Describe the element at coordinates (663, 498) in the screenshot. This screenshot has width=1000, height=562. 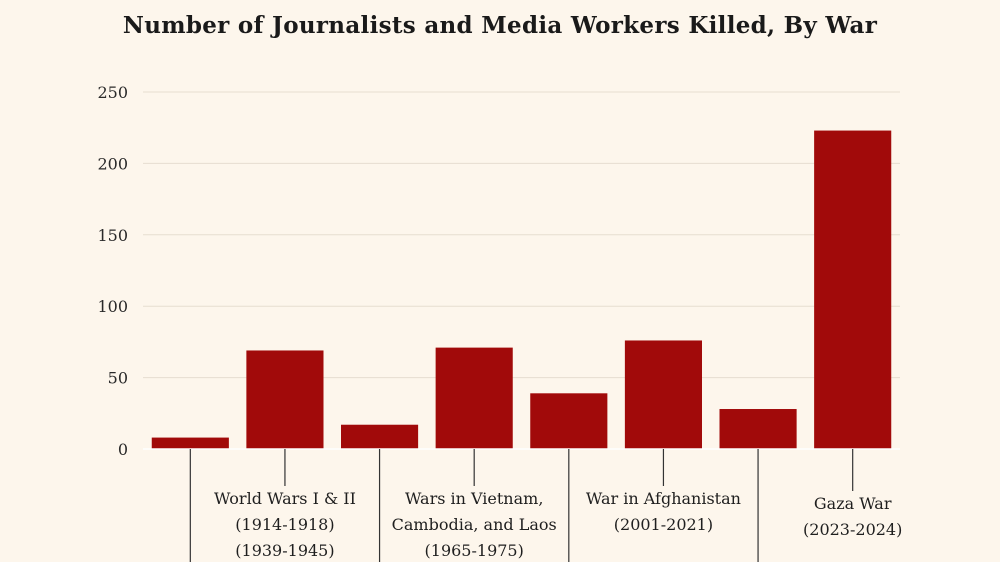
I see `x-category-label: War in Afghanistan` at that location.